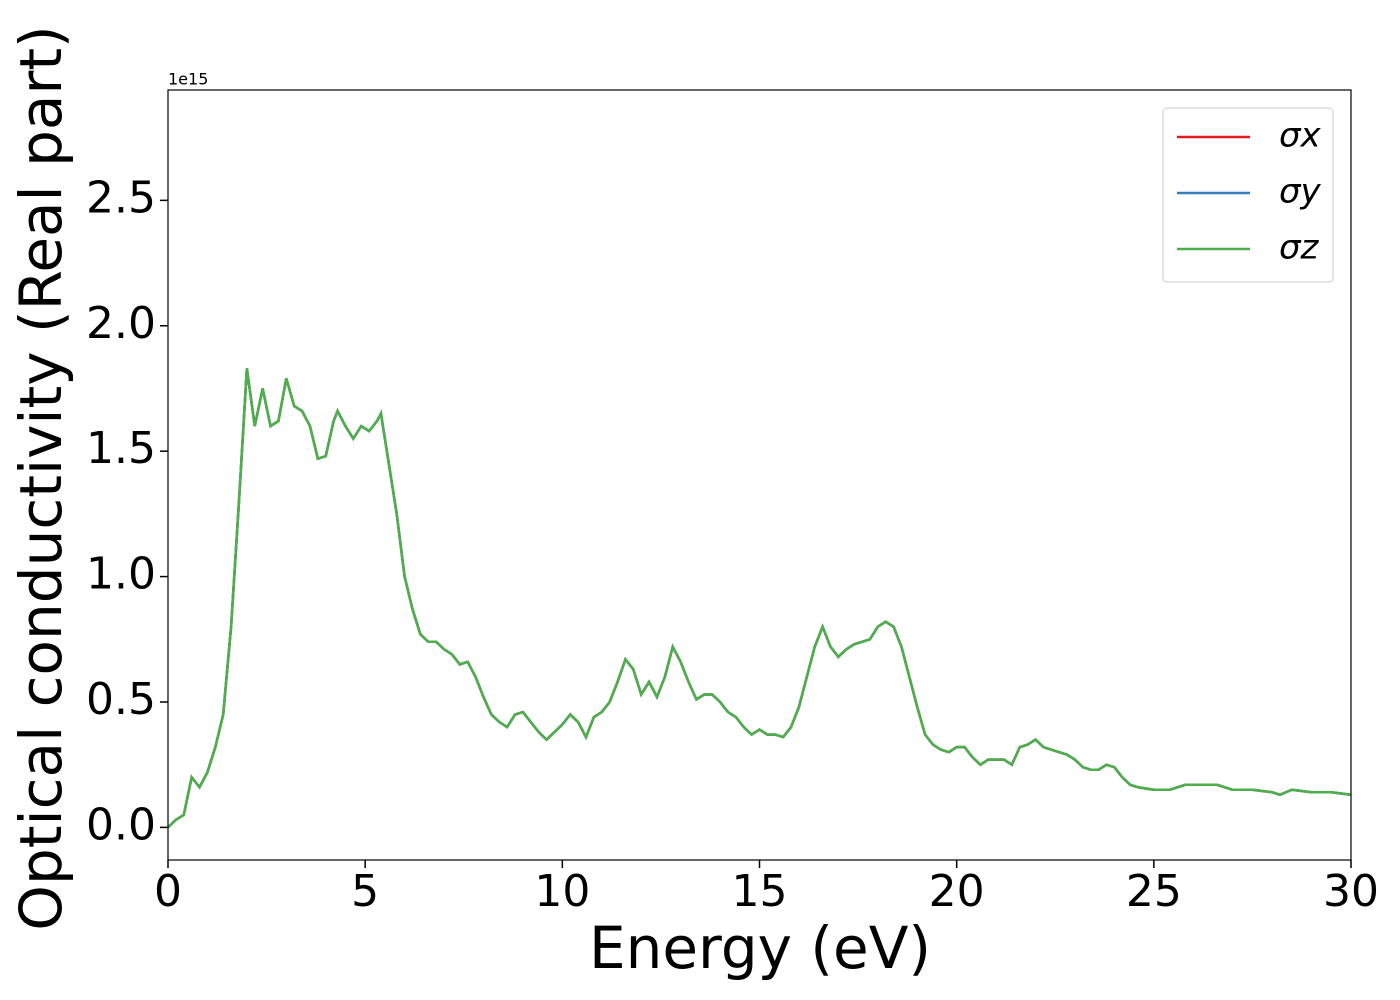 This screenshot has width=1400, height=1000. What do you see at coordinates (1300, 192) in the screenshot?
I see `legend-label: σy` at bounding box center [1300, 192].